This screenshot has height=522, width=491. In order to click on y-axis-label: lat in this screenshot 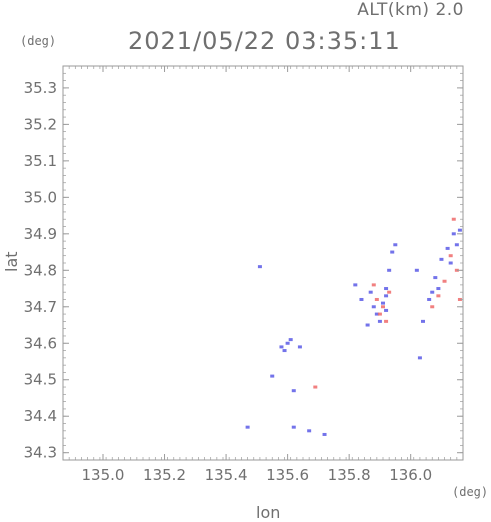, I will do `click(11, 261)`.